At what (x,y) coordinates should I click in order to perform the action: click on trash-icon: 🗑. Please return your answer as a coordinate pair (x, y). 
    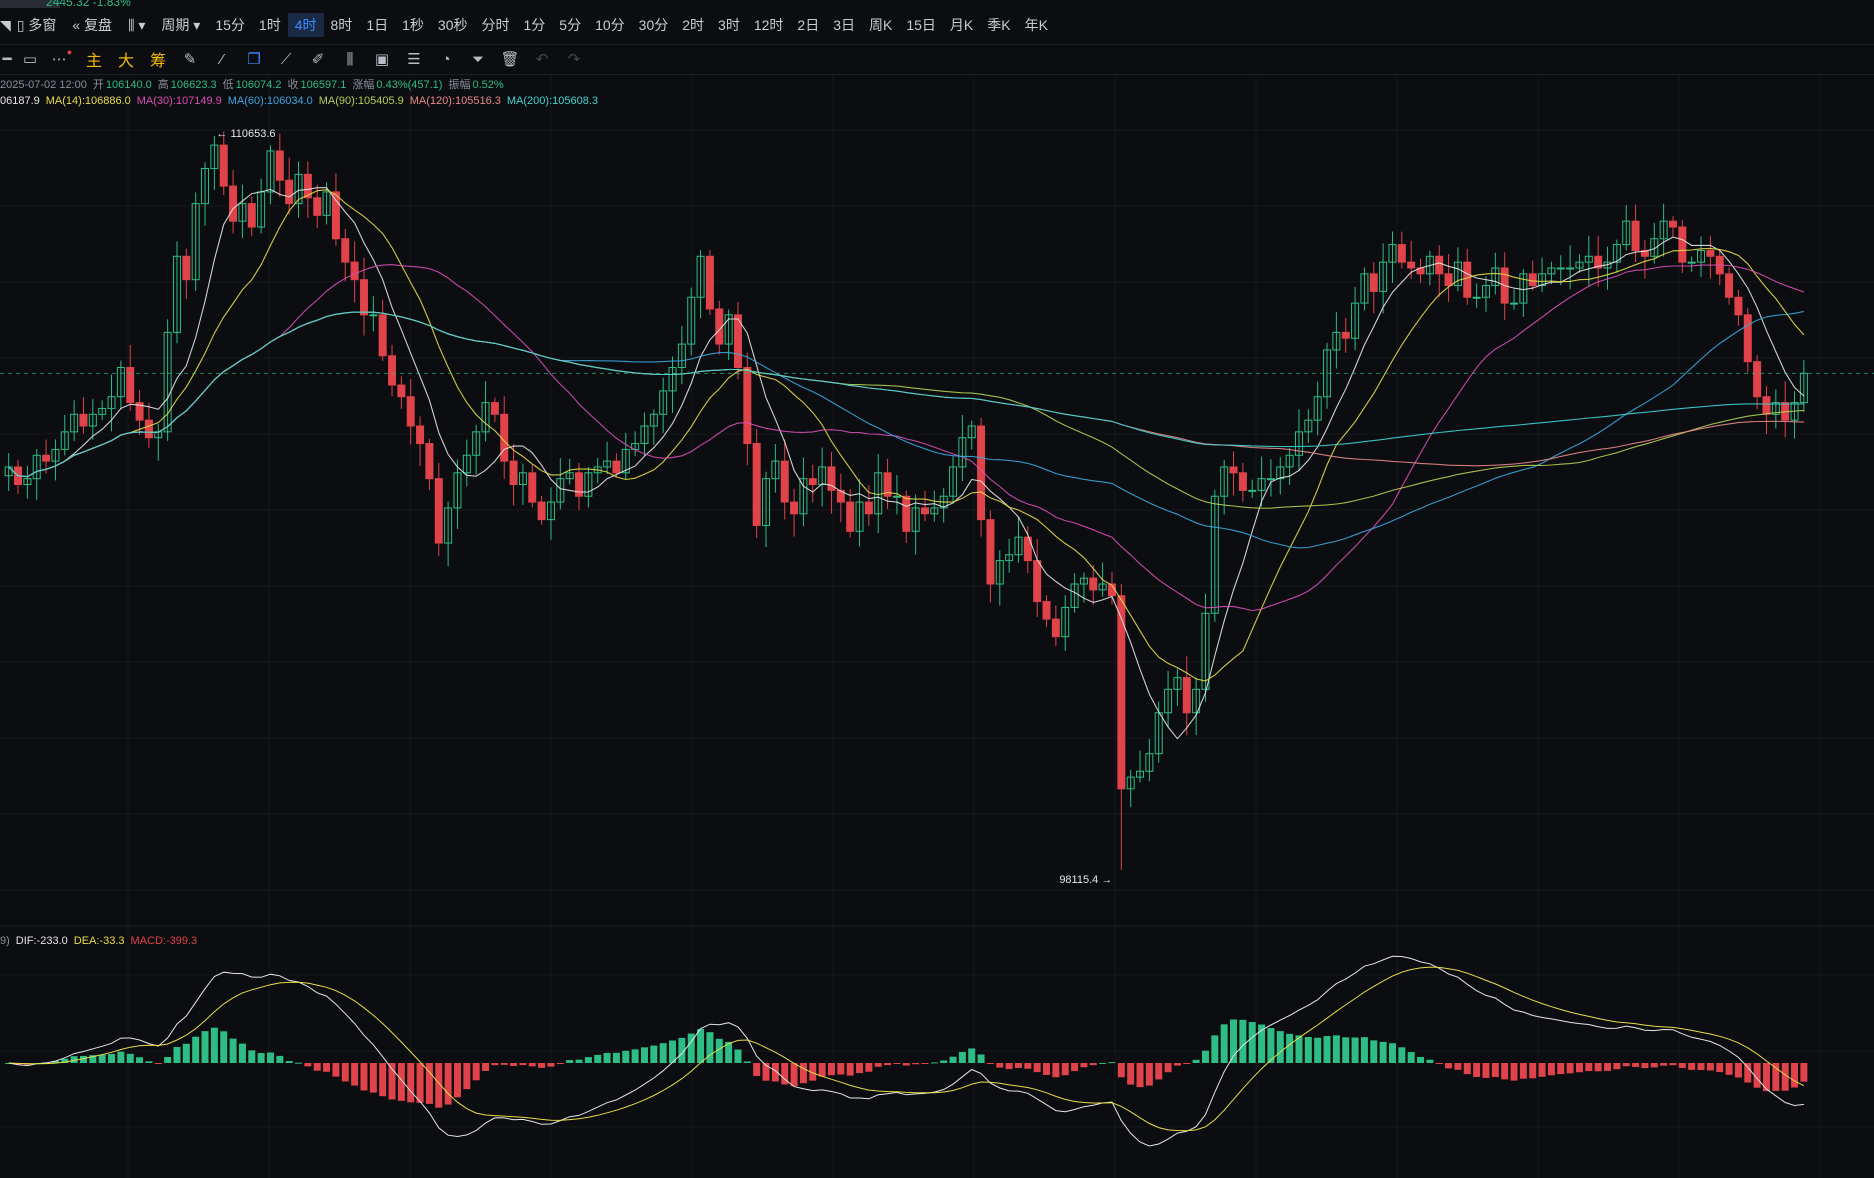
    Looking at the image, I should click on (510, 59).